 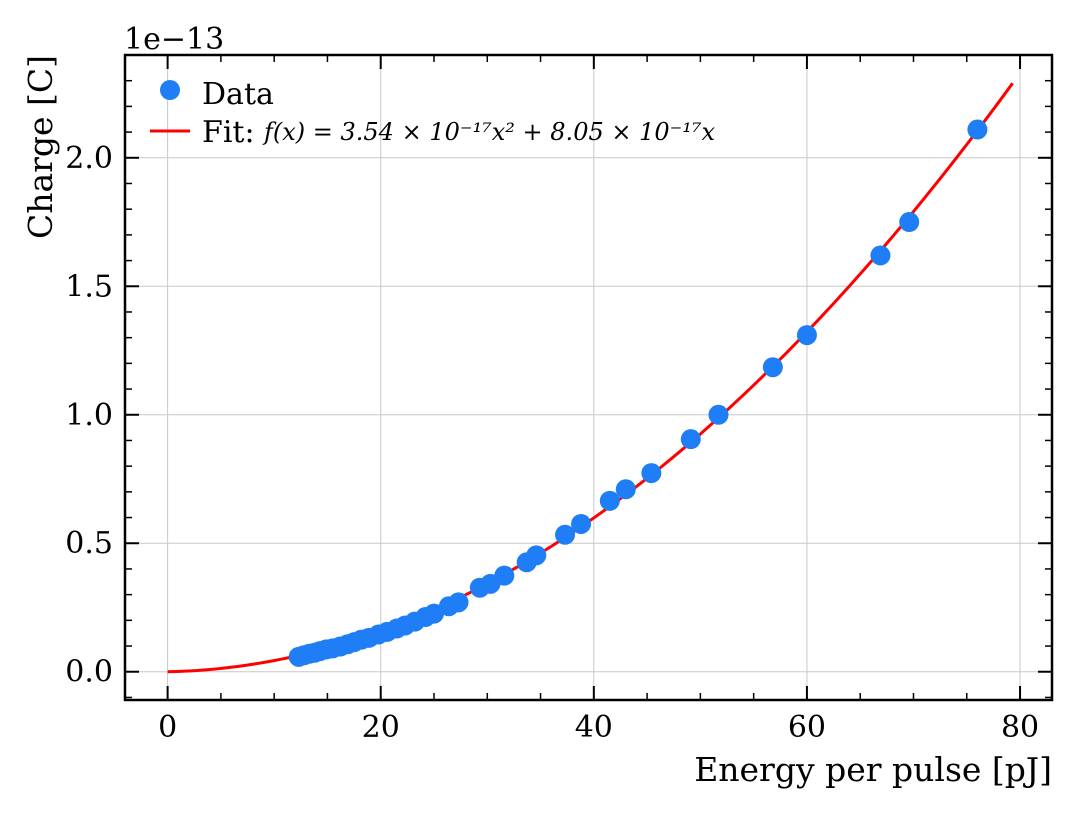 What do you see at coordinates (594, 727) in the screenshot?
I see `x-tick-label: 40` at bounding box center [594, 727].